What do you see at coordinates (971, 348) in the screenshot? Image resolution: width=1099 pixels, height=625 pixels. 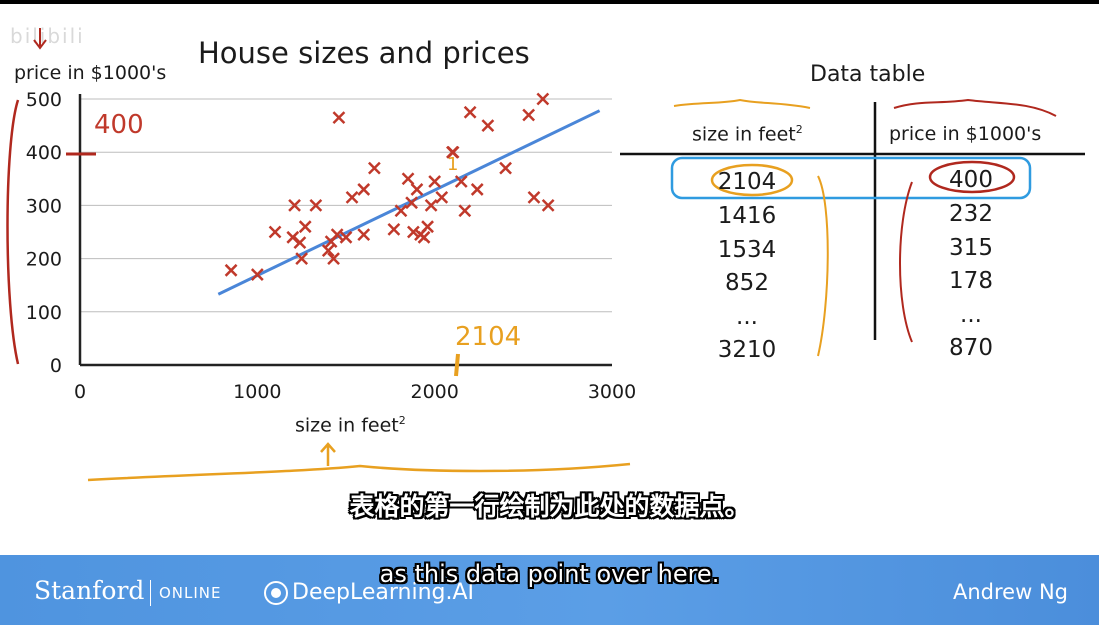 I see `table-cell-price: 870` at bounding box center [971, 348].